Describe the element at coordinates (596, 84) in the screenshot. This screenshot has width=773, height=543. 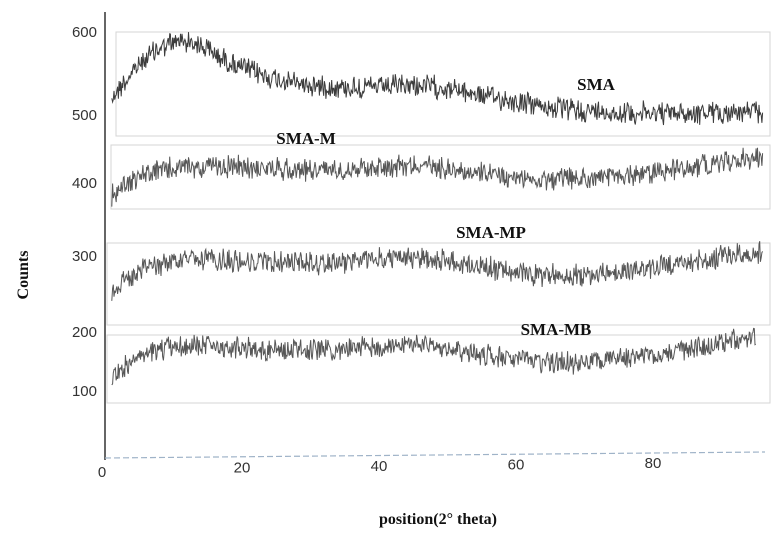
I see `series-label-sma: SMA` at that location.